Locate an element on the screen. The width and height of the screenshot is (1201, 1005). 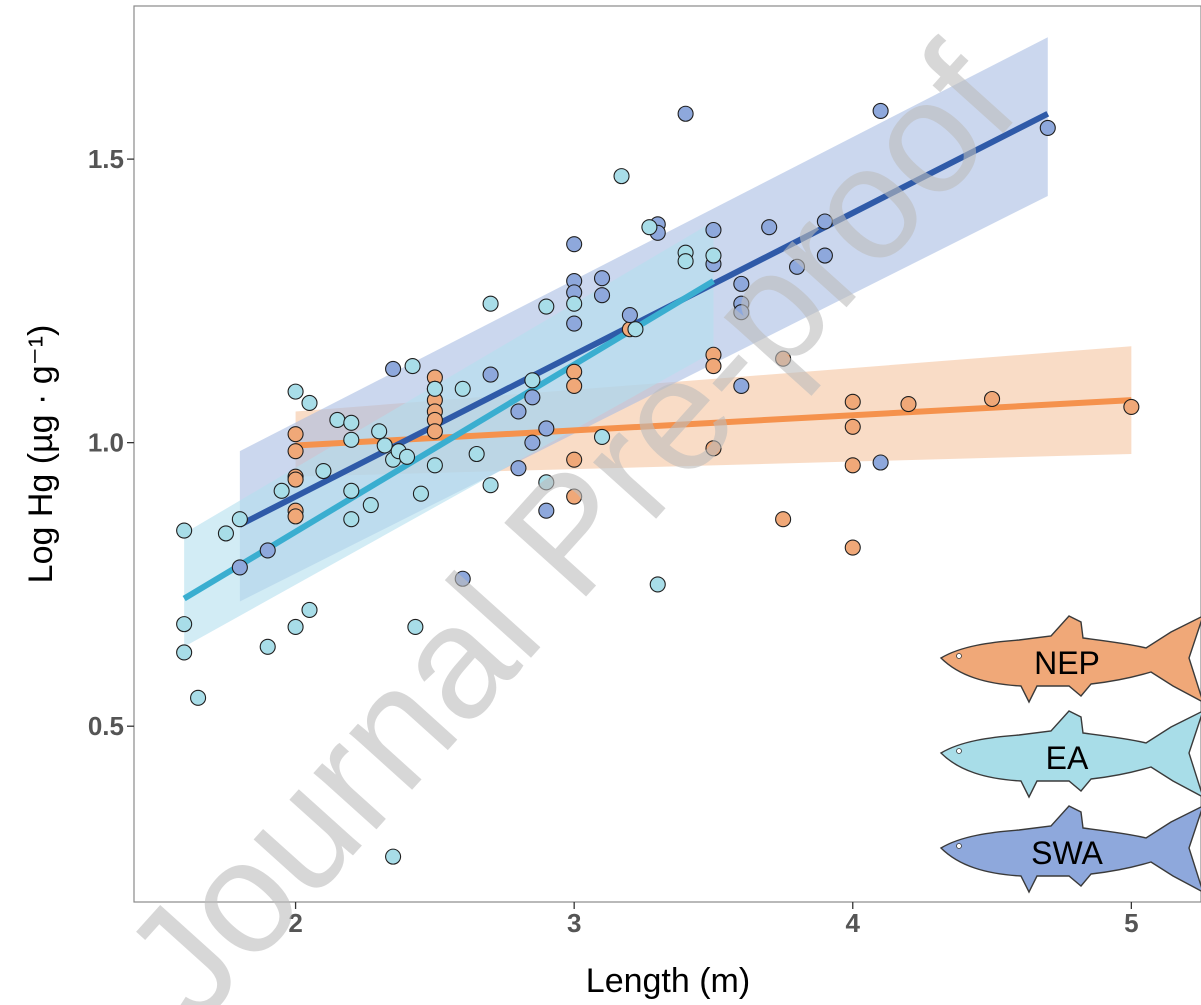
x-axis-title: Length (m) is located at coordinates (668, 981).